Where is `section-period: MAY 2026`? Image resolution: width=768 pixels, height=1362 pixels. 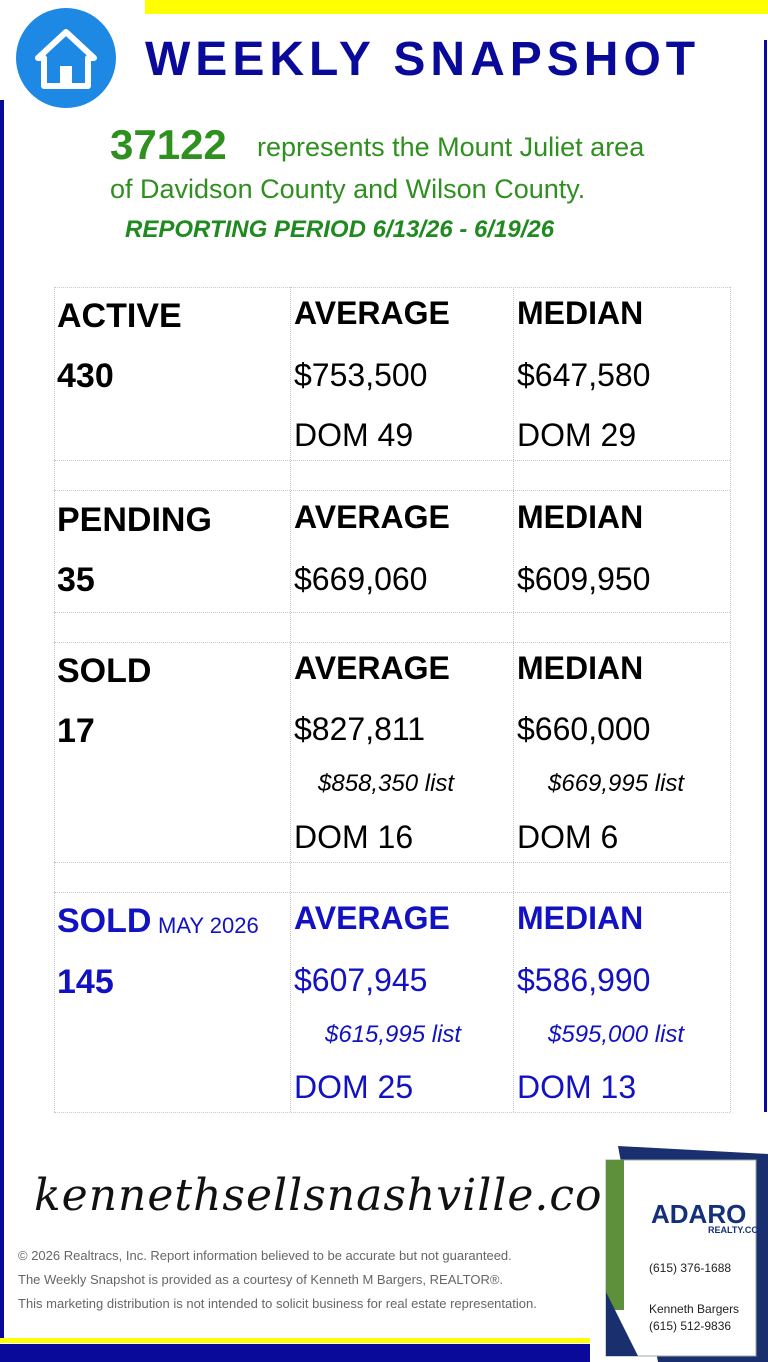
section-period: MAY 2026 is located at coordinates (208, 925).